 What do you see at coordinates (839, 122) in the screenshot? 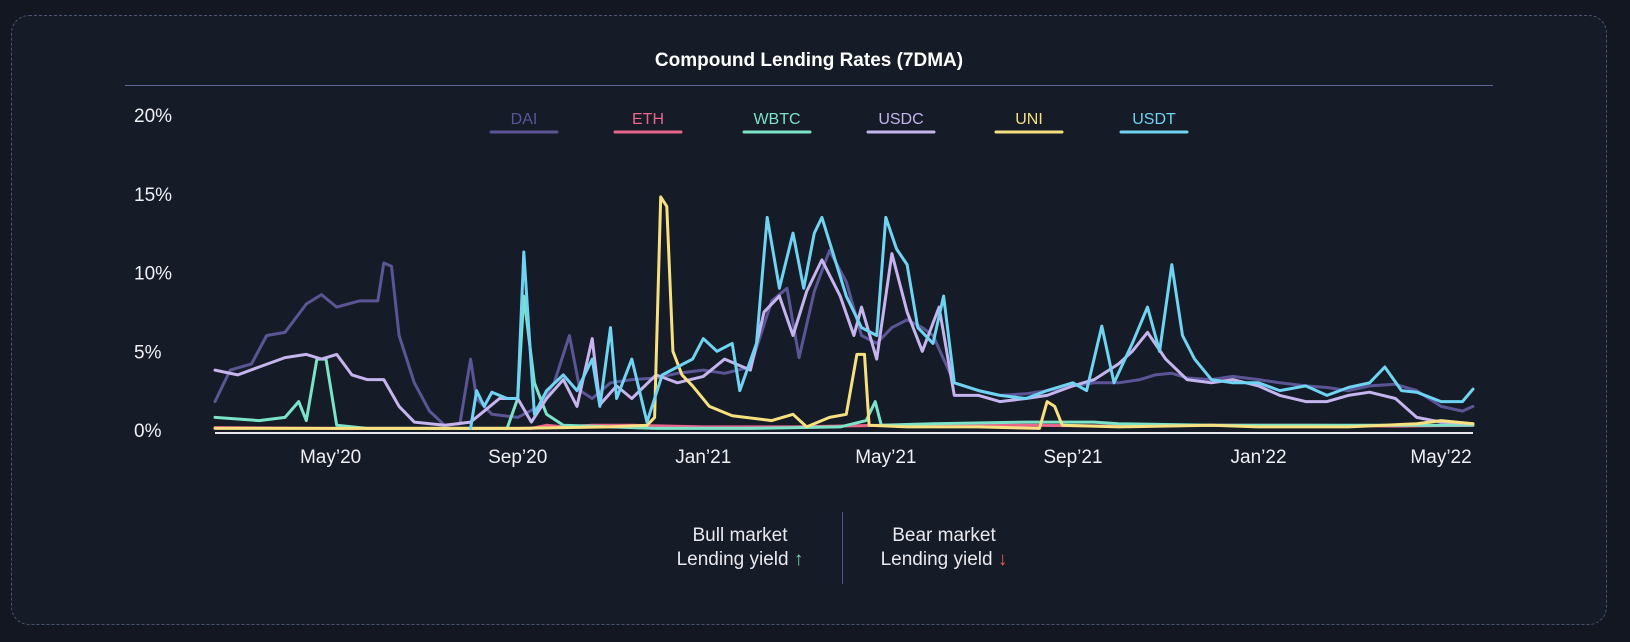
I see `legend: DAI ETH WBTC USDC UNI USDT` at bounding box center [839, 122].